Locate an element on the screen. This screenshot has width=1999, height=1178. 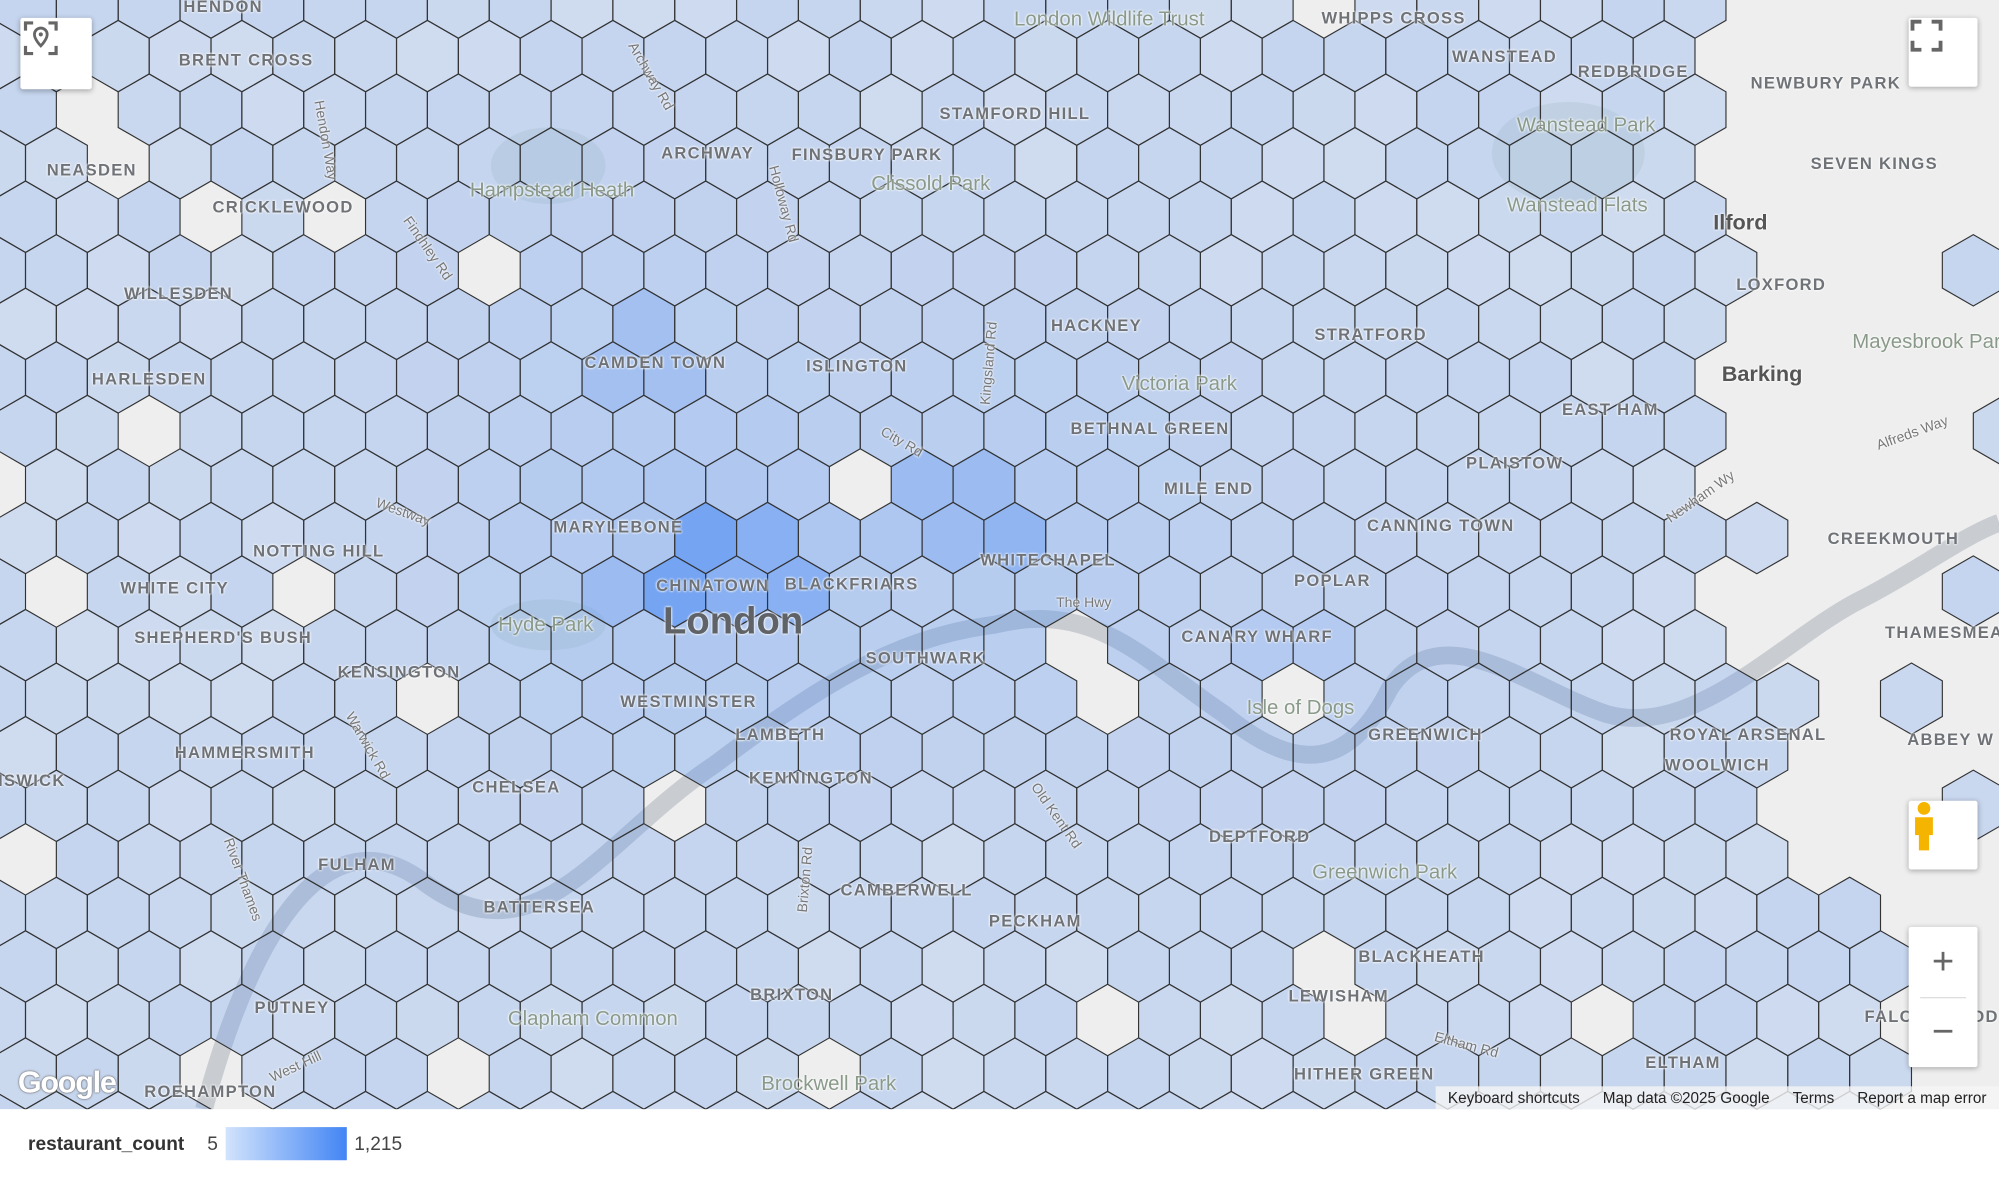
place-label: BRENT CROSS is located at coordinates (246, 60).